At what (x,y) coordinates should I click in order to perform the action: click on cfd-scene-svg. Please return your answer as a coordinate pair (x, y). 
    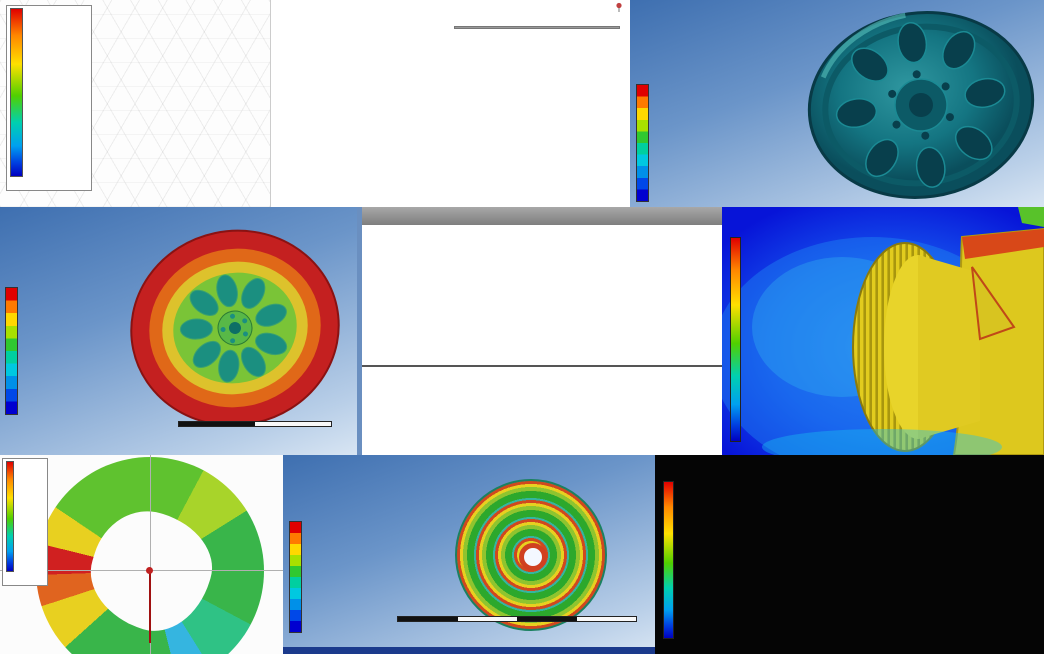
    Looking at the image, I should click on (883, 331).